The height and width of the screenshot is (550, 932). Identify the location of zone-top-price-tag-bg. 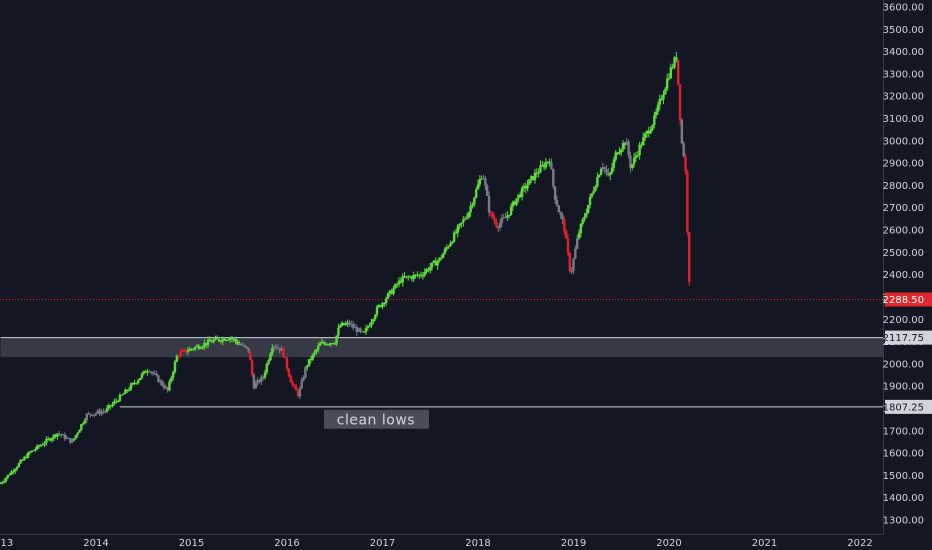
(908, 337).